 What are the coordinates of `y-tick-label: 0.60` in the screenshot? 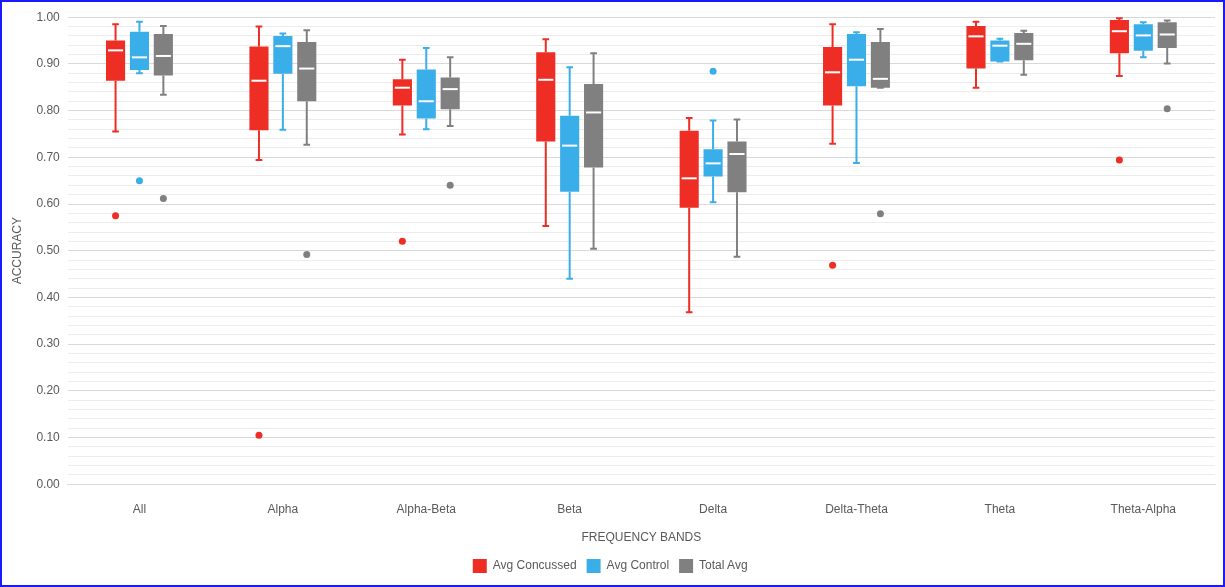 It's located at (48, 203).